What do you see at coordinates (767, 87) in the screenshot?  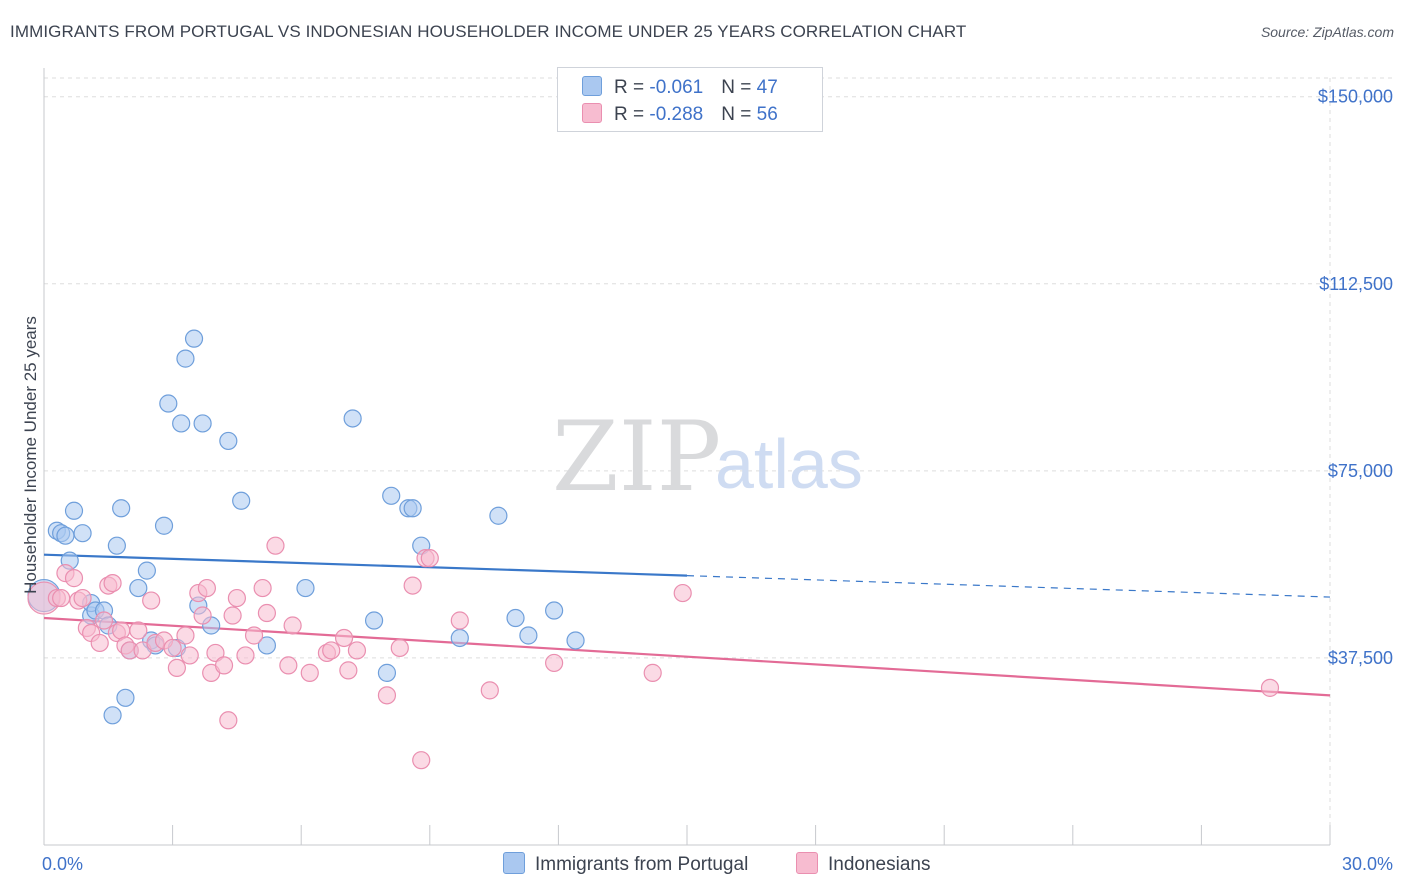 I see `legend-n-value: 47` at bounding box center [767, 87].